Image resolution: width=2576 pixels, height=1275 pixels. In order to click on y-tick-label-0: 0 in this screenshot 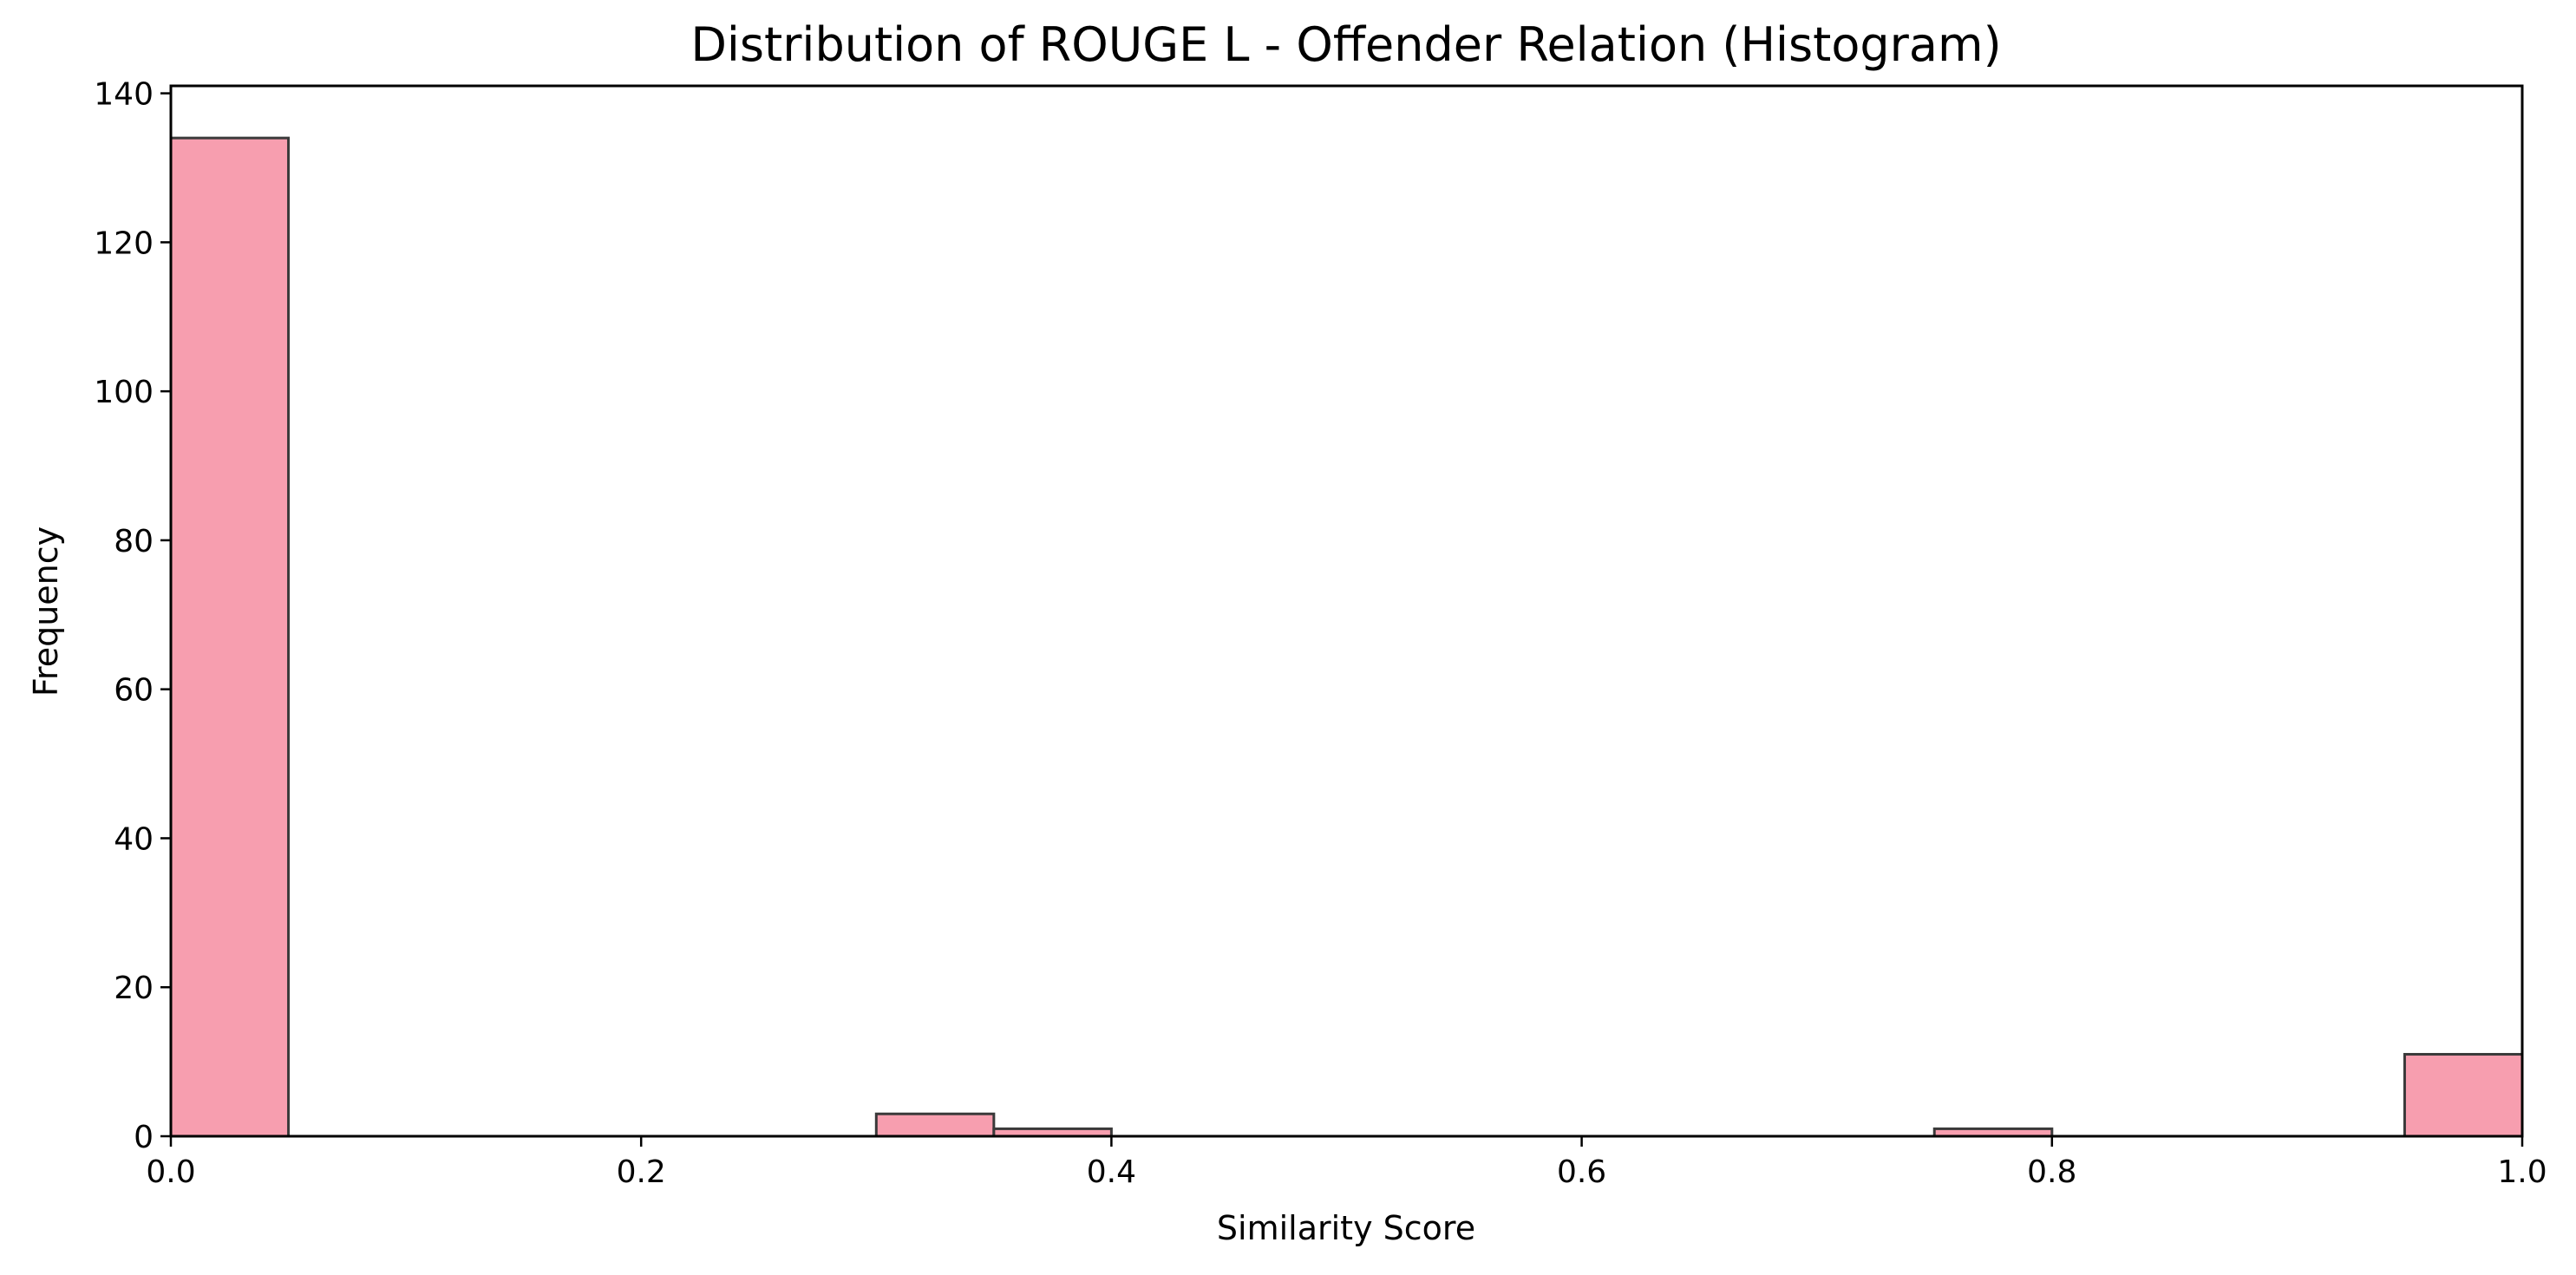, I will do `click(144, 1137)`.